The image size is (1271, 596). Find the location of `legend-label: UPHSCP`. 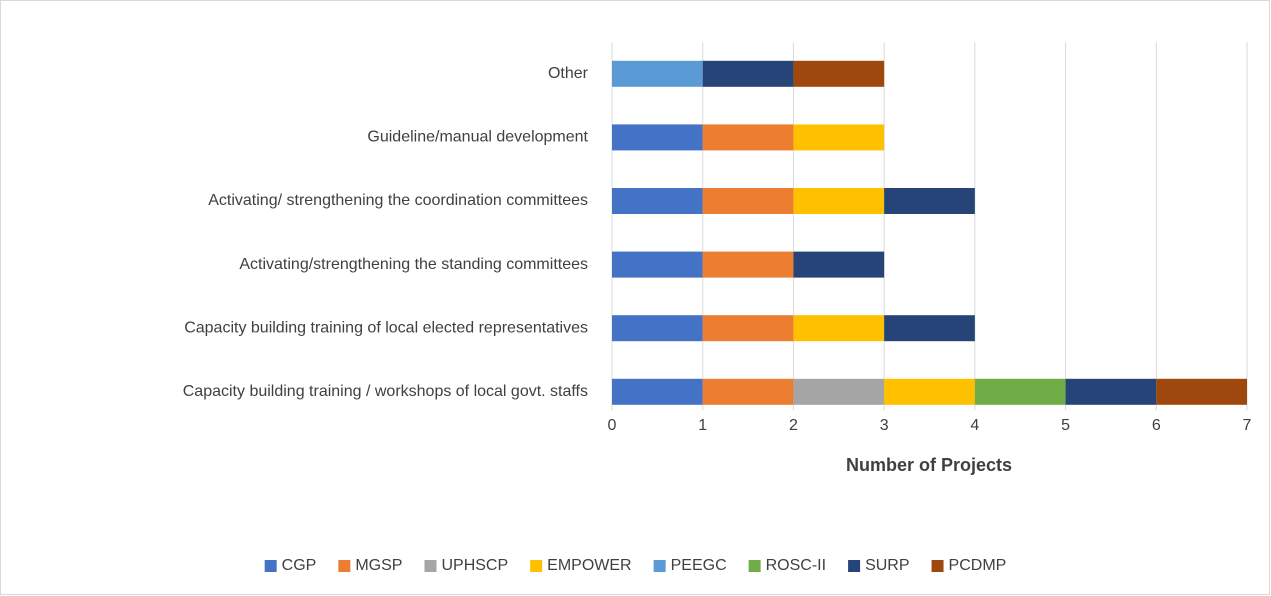

legend-label: UPHSCP is located at coordinates (474, 565).